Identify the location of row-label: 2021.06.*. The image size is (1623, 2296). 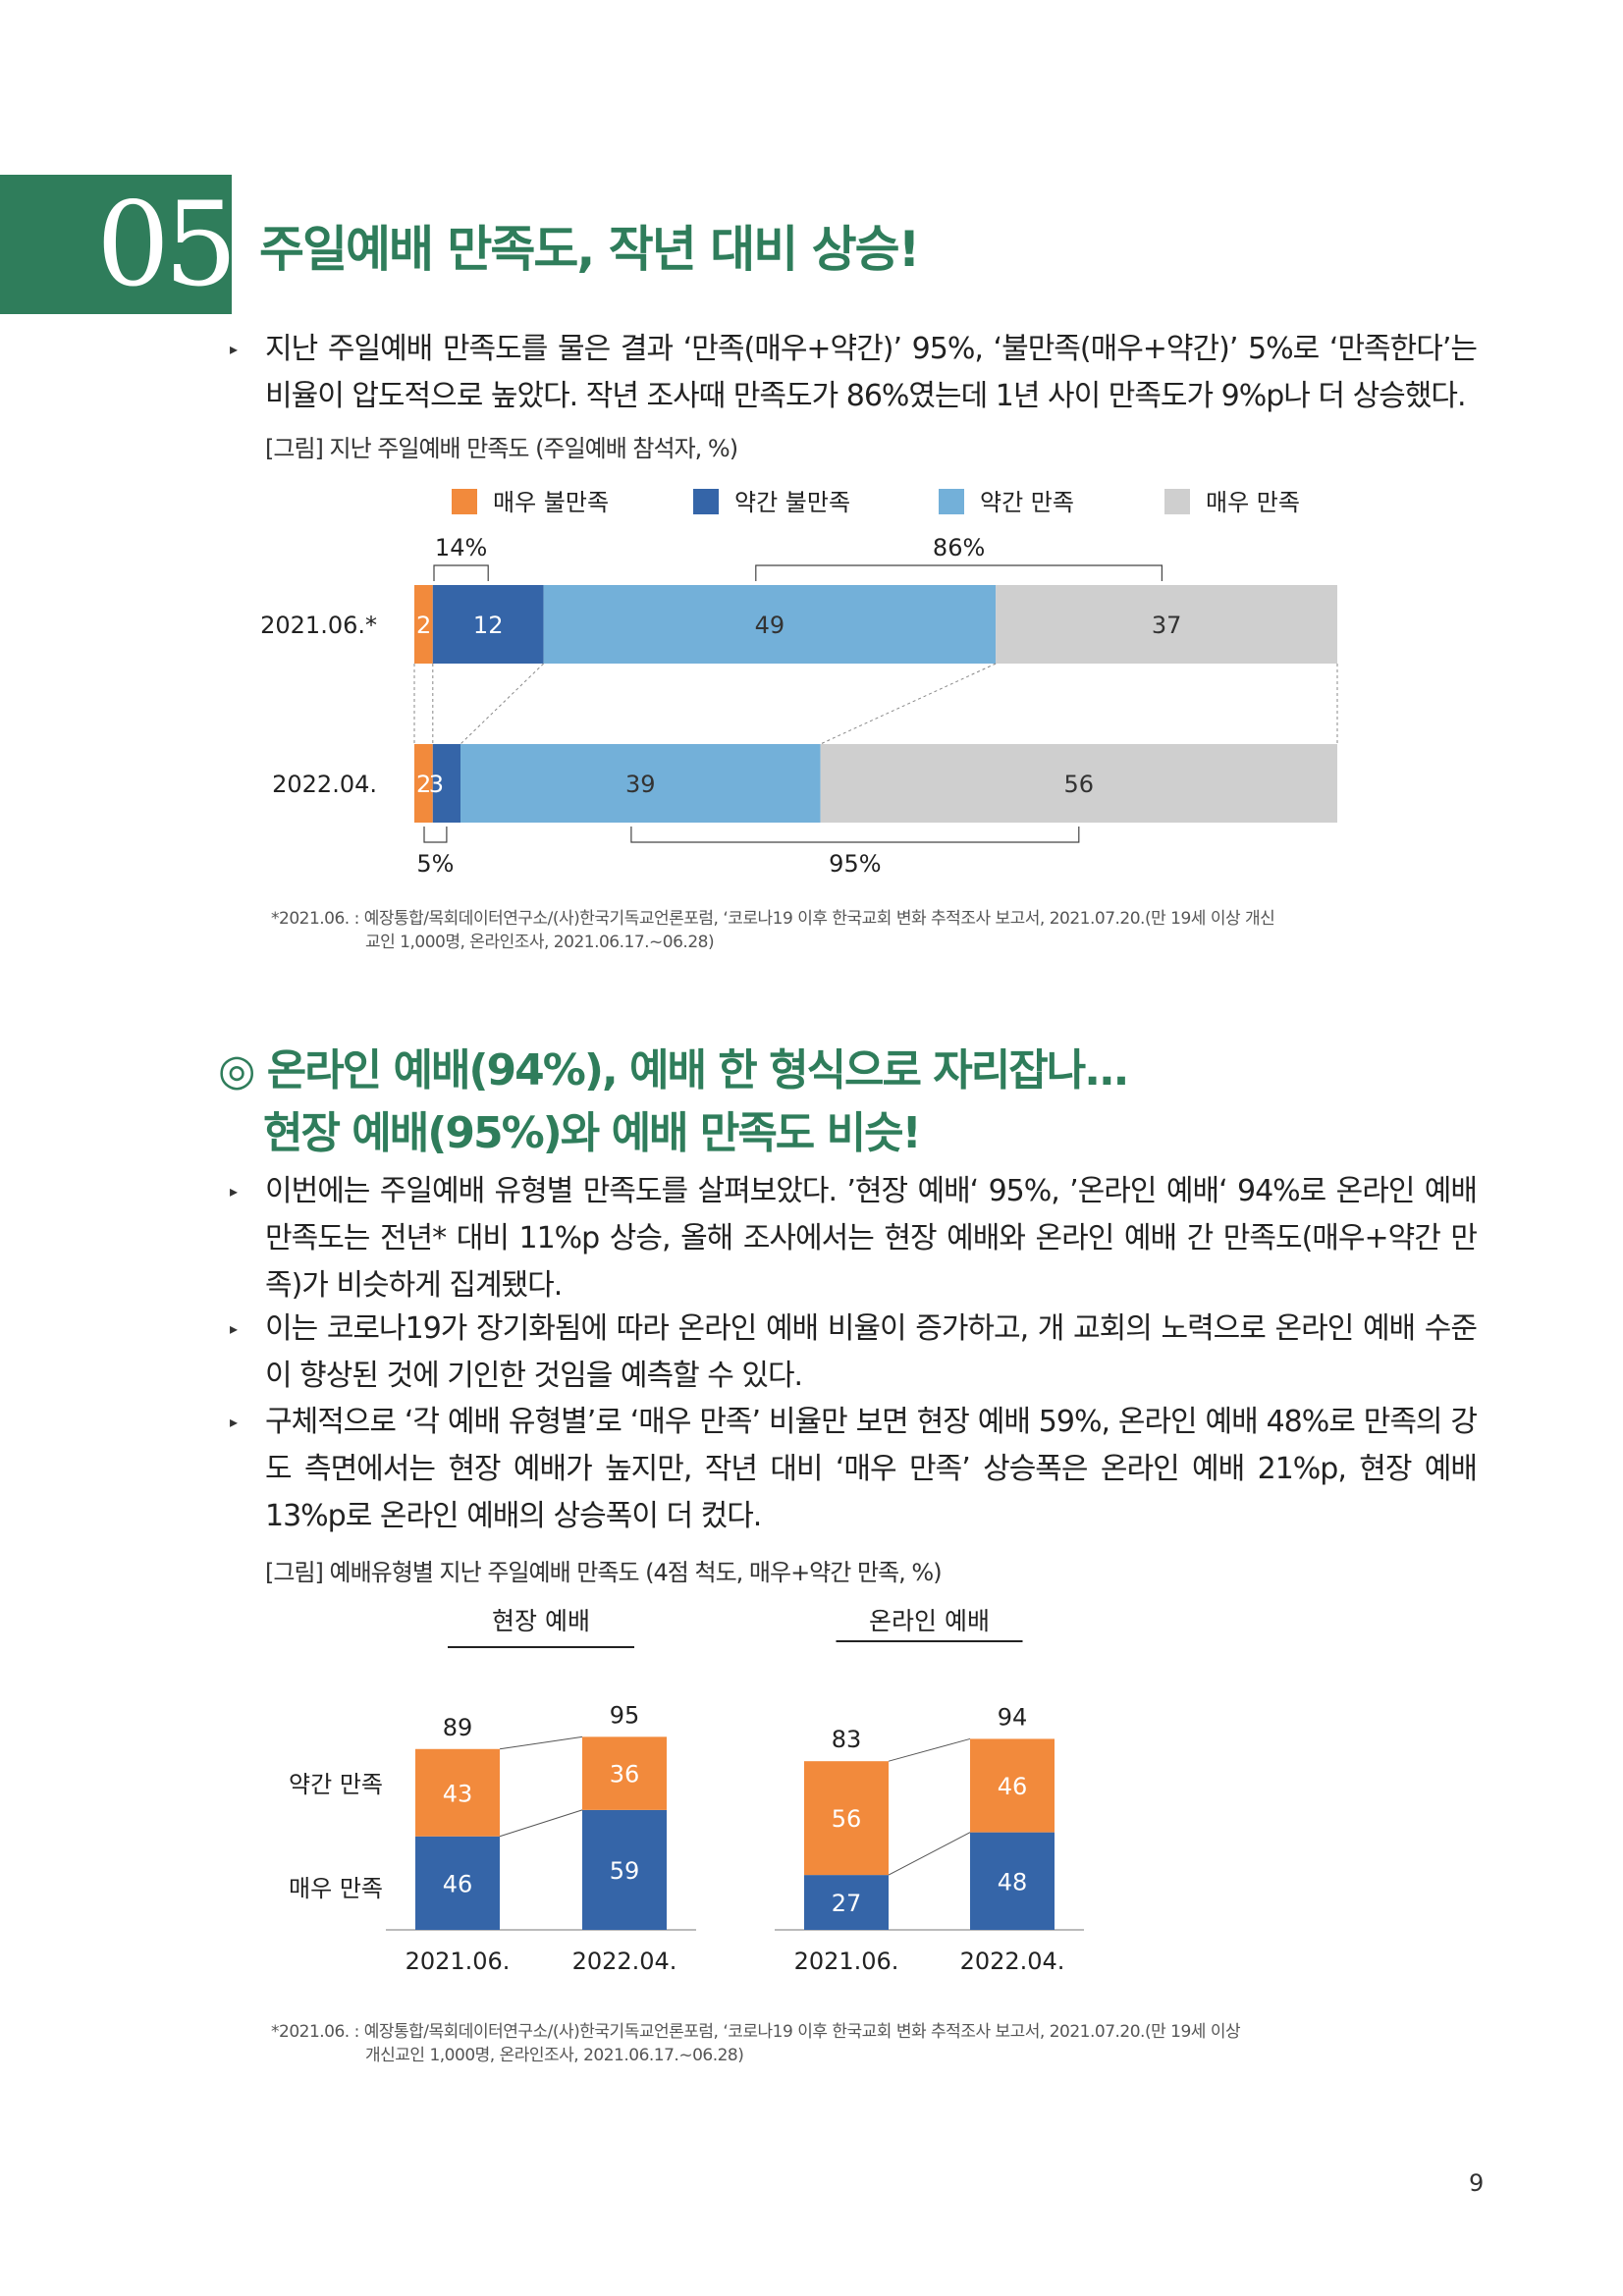
(318, 625).